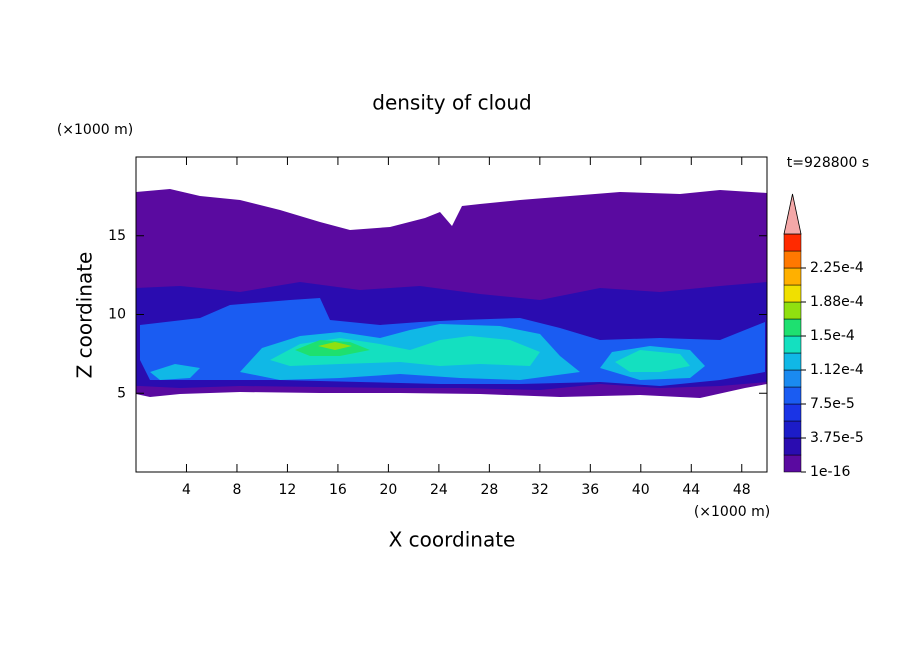 The image size is (904, 654). I want to click on chart-title: density of cloud, so click(451, 103).